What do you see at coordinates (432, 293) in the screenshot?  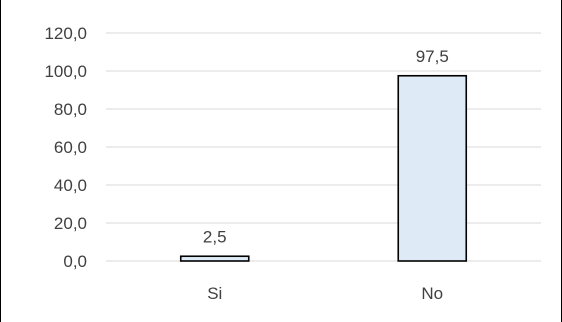 I see `category-label-no: No` at bounding box center [432, 293].